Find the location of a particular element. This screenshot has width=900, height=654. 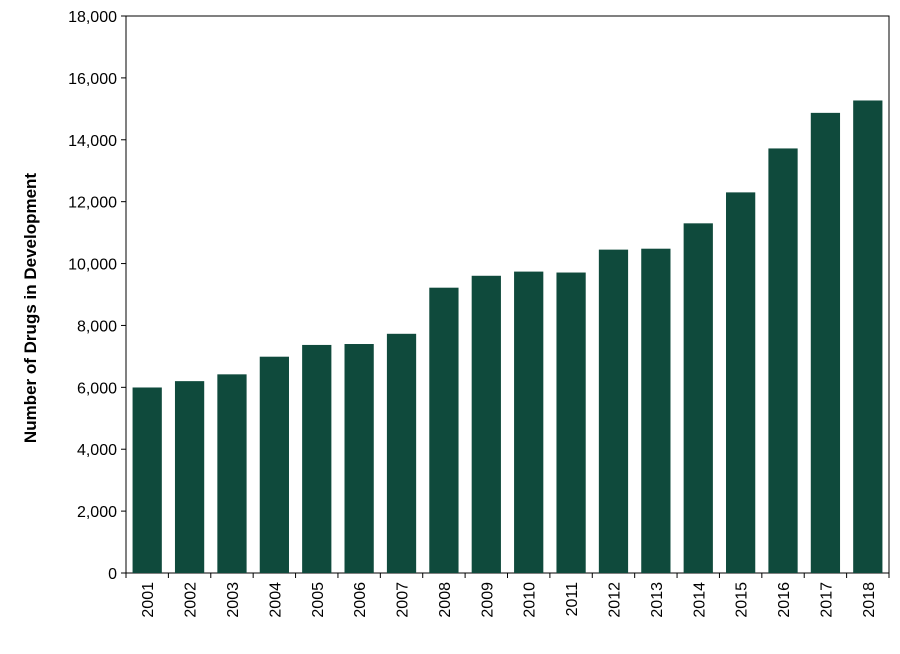

bar-2007 is located at coordinates (401, 453).